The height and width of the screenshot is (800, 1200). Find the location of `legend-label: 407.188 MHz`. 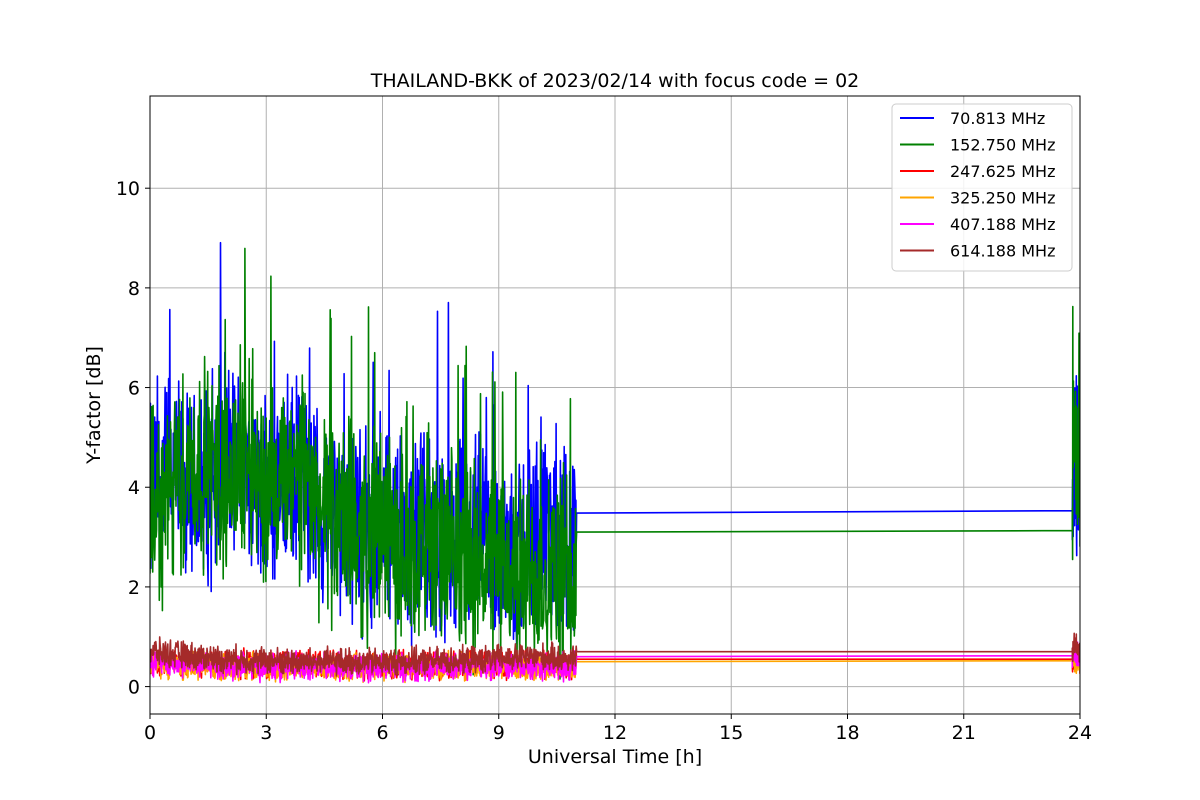

legend-label: 407.188 MHz is located at coordinates (1002, 224).